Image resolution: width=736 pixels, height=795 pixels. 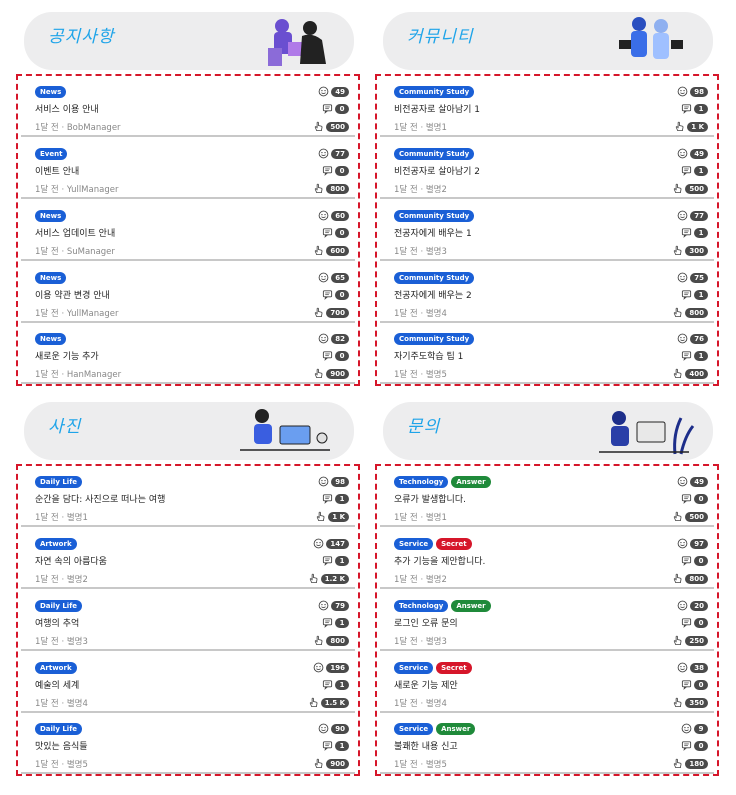 I want to click on post-card: Event 이벤트 안내 1달 전 · YullManager 77 0 800, so click(x=188, y=170).